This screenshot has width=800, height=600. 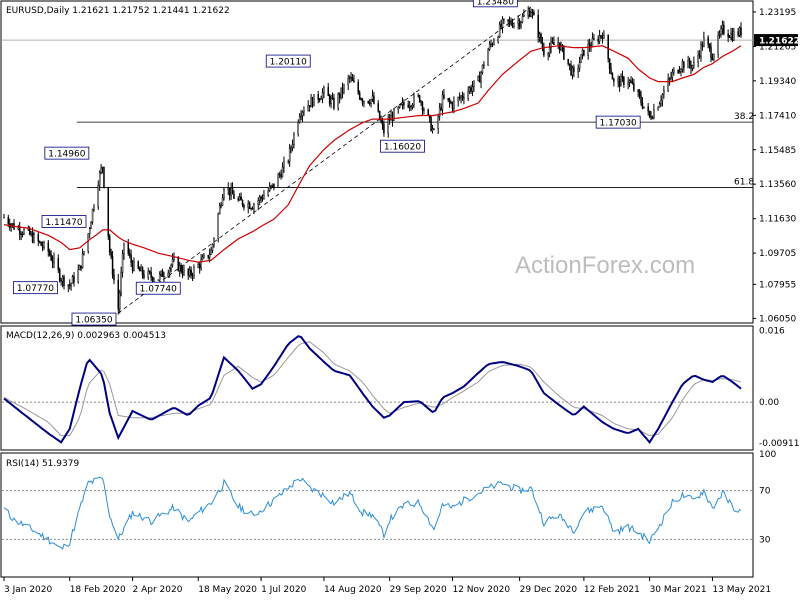 I want to click on pivot-box-1.20110, so click(x=288, y=61).